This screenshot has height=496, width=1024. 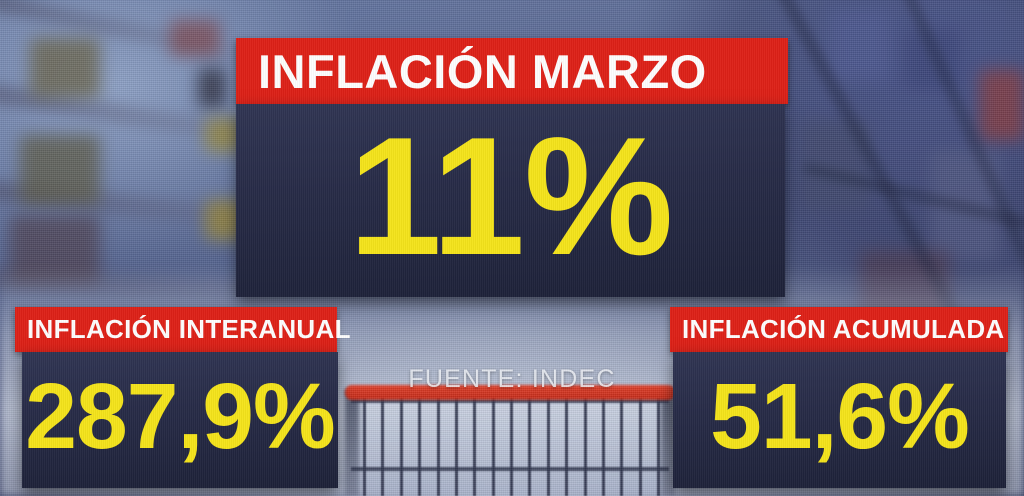 I want to click on shopping-cart, so click(x=510, y=433).